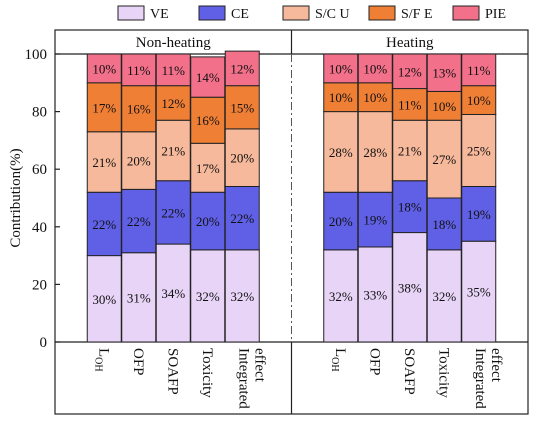 This screenshot has height=422, width=550. I want to click on category-label-group: Integrated effect, so click(251, 378).